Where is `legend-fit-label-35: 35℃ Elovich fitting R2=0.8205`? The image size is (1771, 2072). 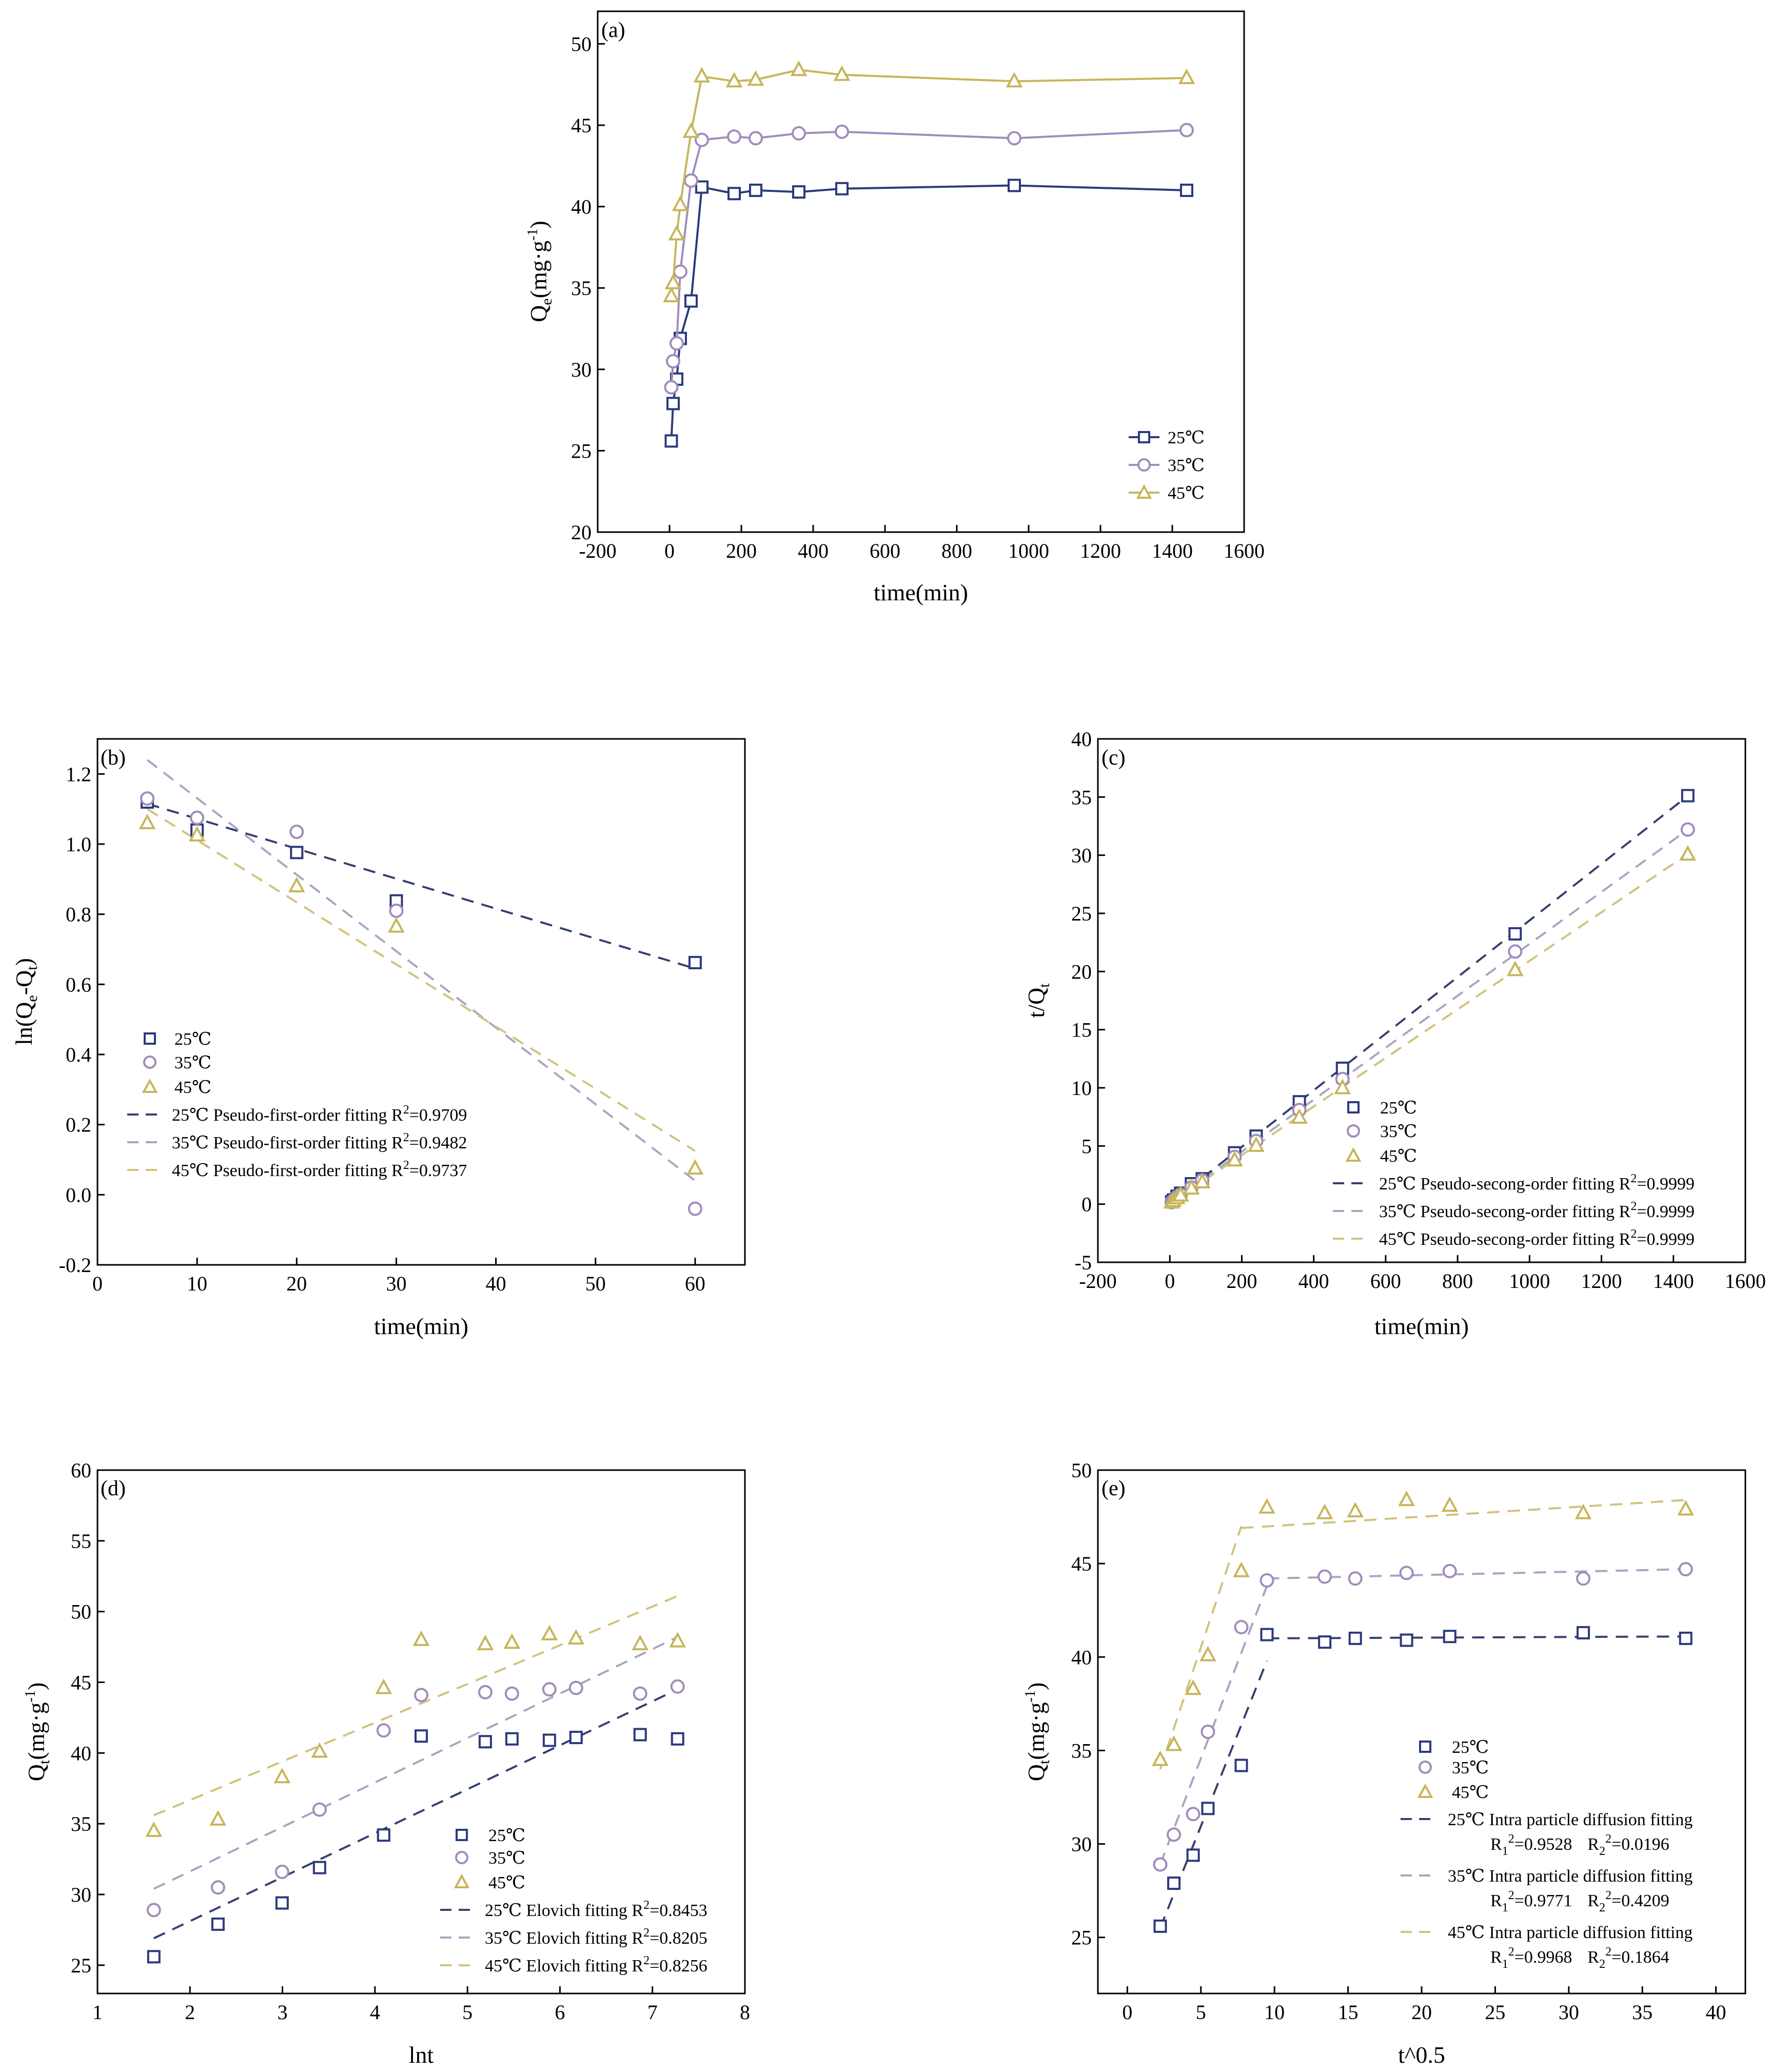
legend-fit-label-35: 35℃ Elovich fitting R2=0.8205 is located at coordinates (596, 1937).